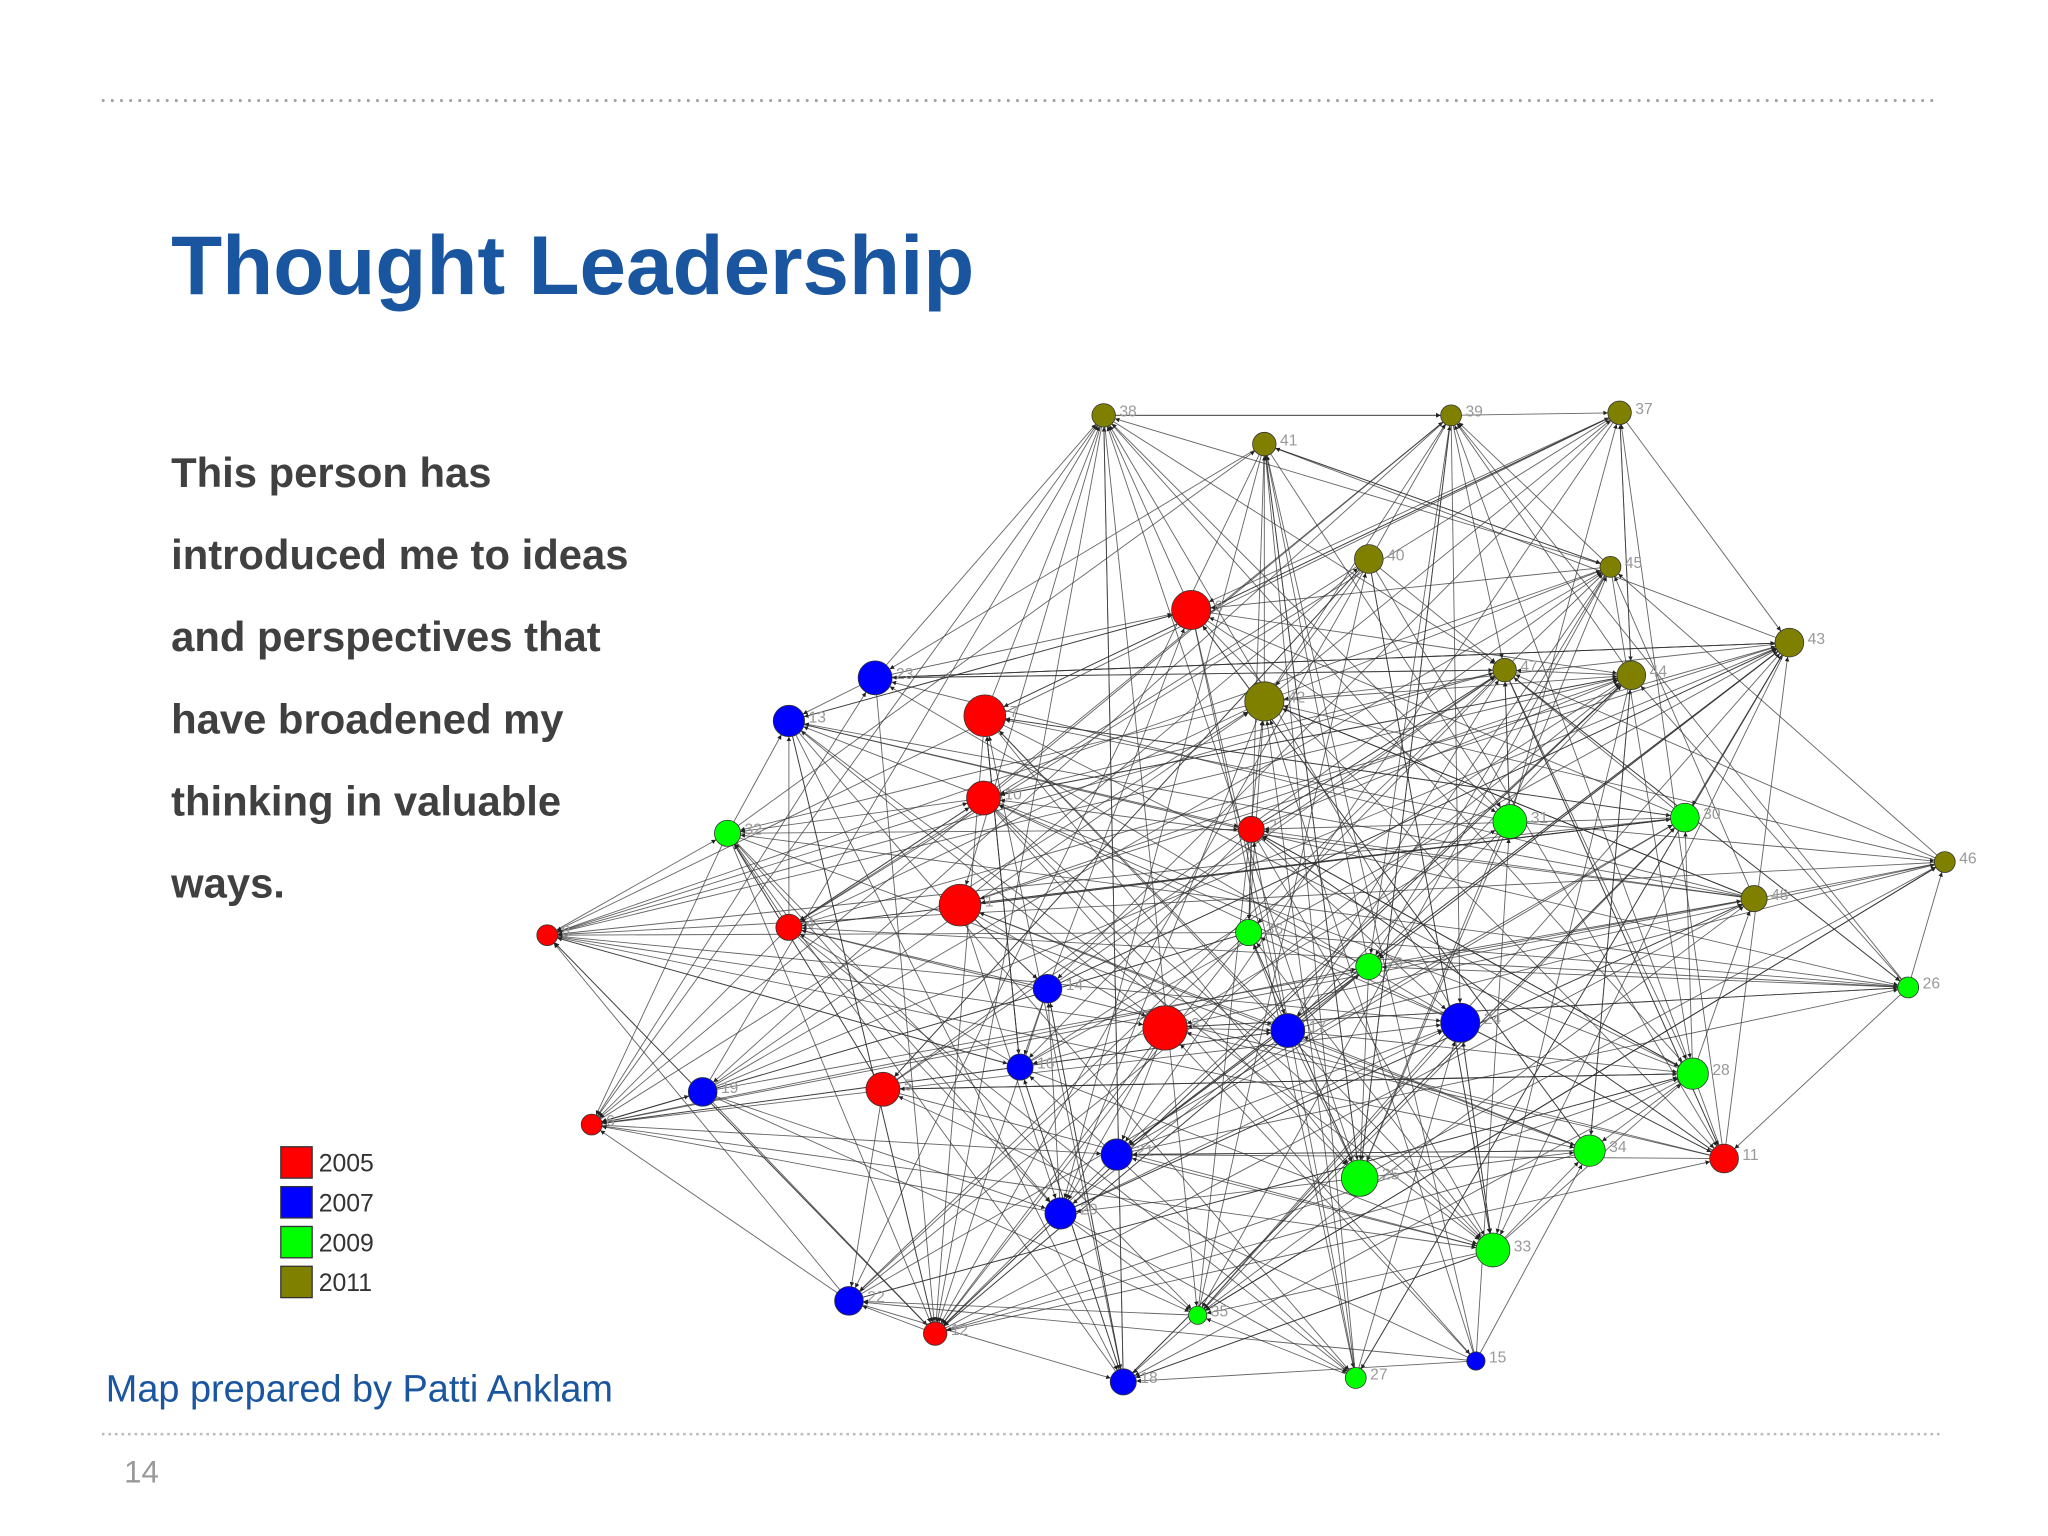 Image resolution: width=2048 pixels, height=1536 pixels. Describe the element at coordinates (1378, 1374) in the screenshot. I see `node-label: 27` at that location.